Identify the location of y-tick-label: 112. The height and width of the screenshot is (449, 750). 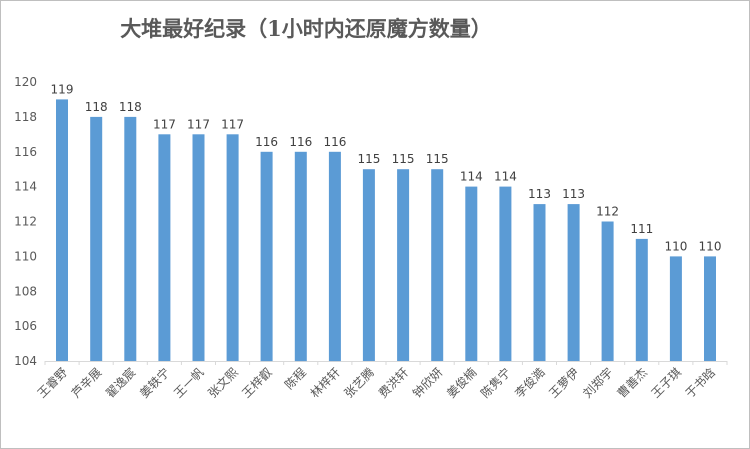
(25, 222).